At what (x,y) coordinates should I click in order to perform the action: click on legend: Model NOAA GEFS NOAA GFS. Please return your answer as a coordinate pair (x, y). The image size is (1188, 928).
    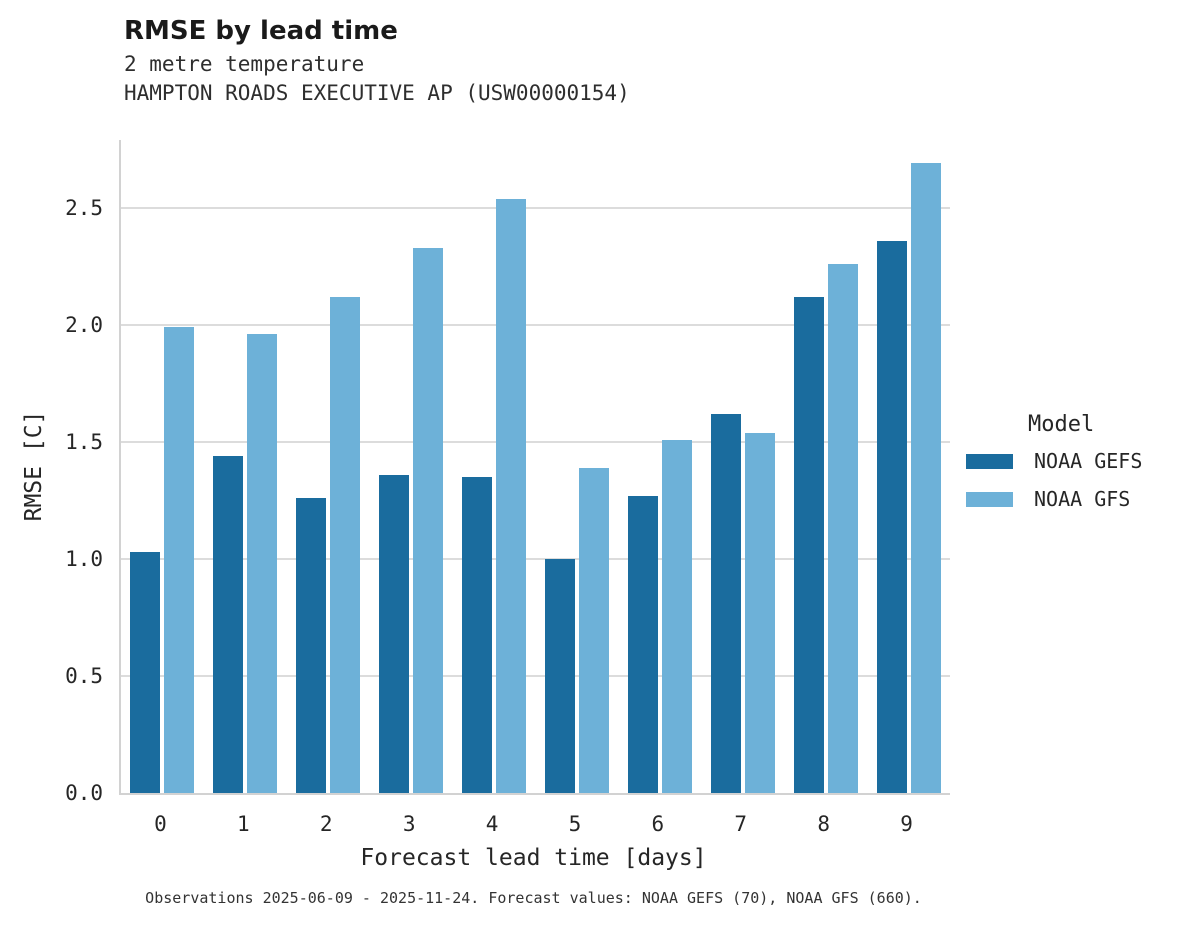
    Looking at the image, I should click on (1054, 468).